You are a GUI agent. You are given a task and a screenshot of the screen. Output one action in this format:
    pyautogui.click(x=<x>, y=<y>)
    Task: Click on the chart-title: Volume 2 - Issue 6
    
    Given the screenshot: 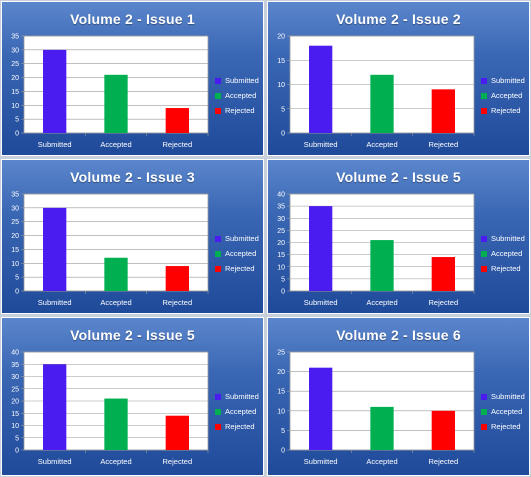 What is the action you would take?
    pyautogui.click(x=398, y=335)
    